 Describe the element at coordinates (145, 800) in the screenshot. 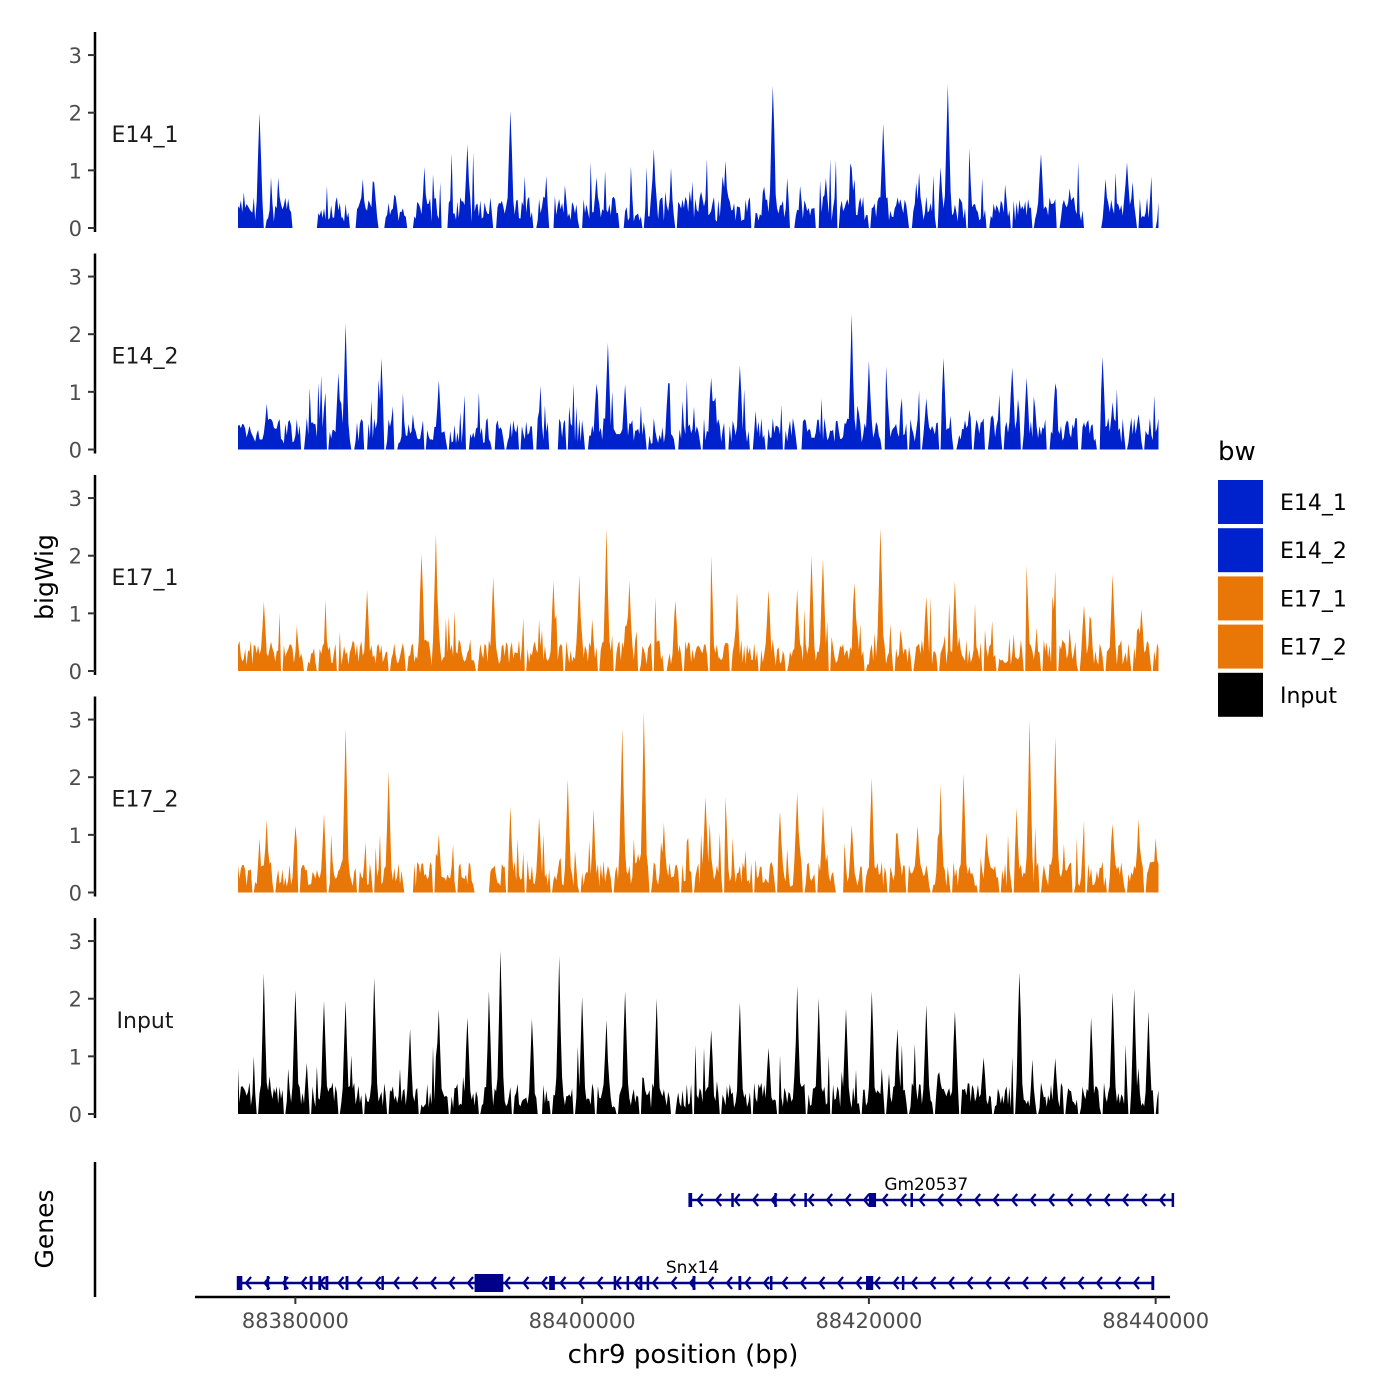

I see `track-label: E17_2` at that location.